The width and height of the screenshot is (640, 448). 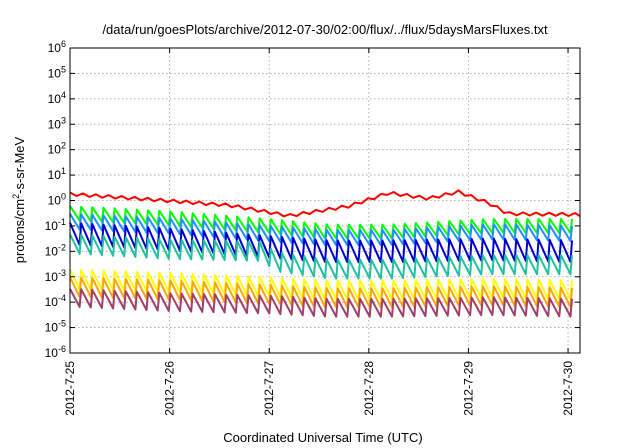 What do you see at coordinates (57, 72) in the screenshot?
I see `y-tick-label: 10⁵` at bounding box center [57, 72].